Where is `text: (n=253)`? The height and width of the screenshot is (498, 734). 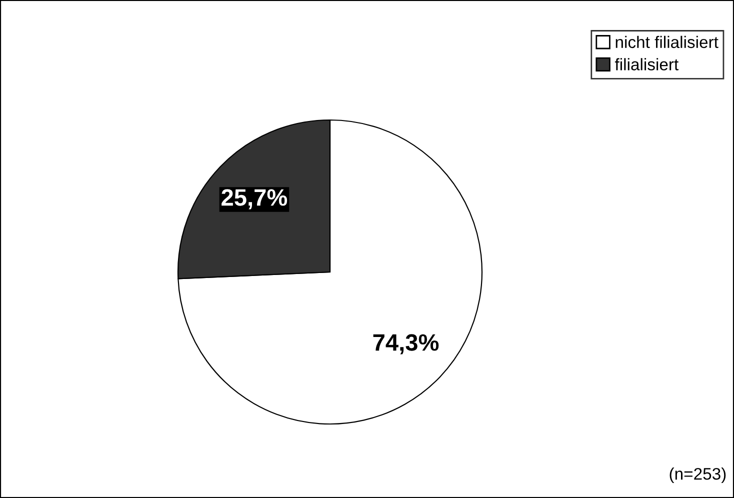 text: (n=253) is located at coordinates (698, 476).